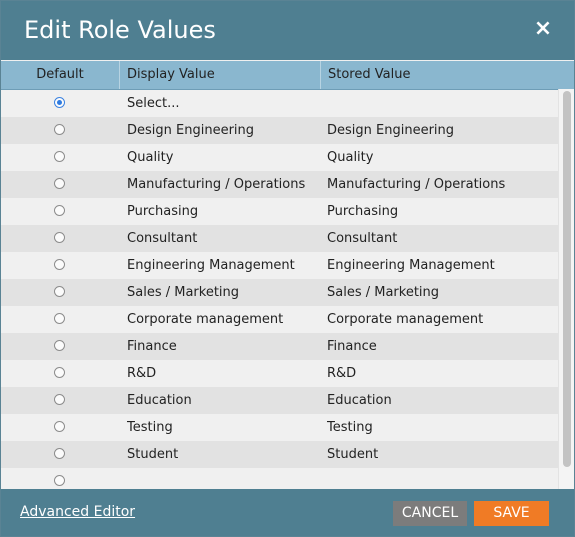  I want to click on stored-value-cell: Student, so click(353, 454).